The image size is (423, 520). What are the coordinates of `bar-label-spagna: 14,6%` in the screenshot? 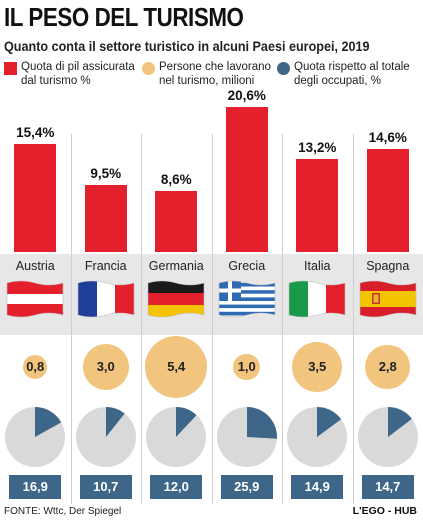 It's located at (387, 138).